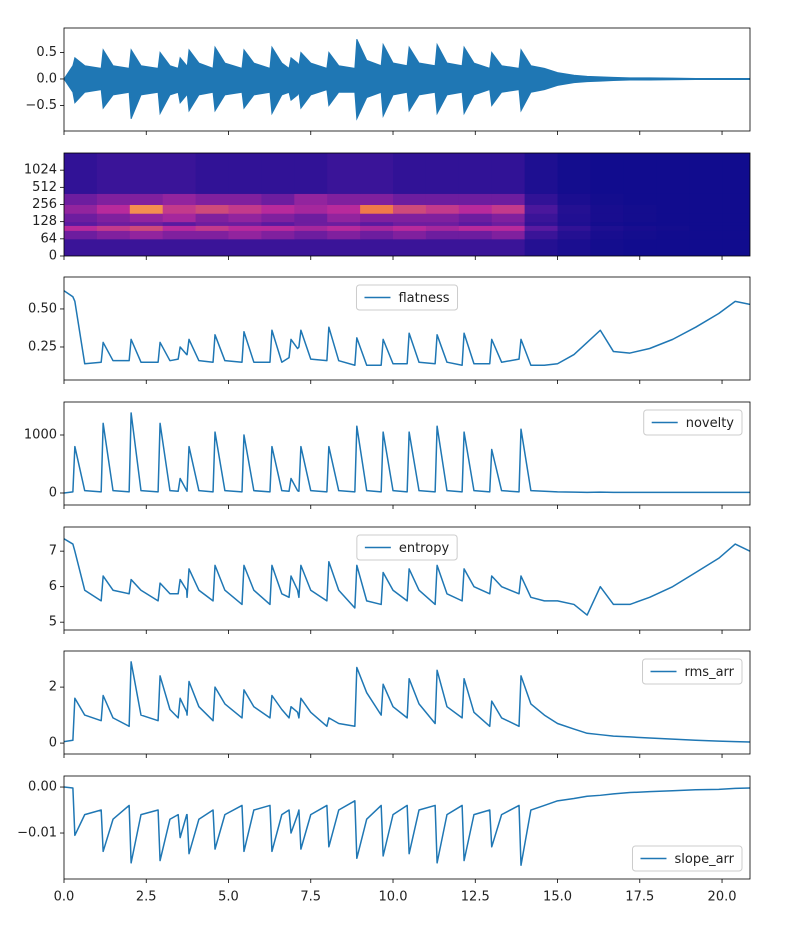  Describe the element at coordinates (424, 548) in the screenshot. I see `legend-label: entropy` at that location.